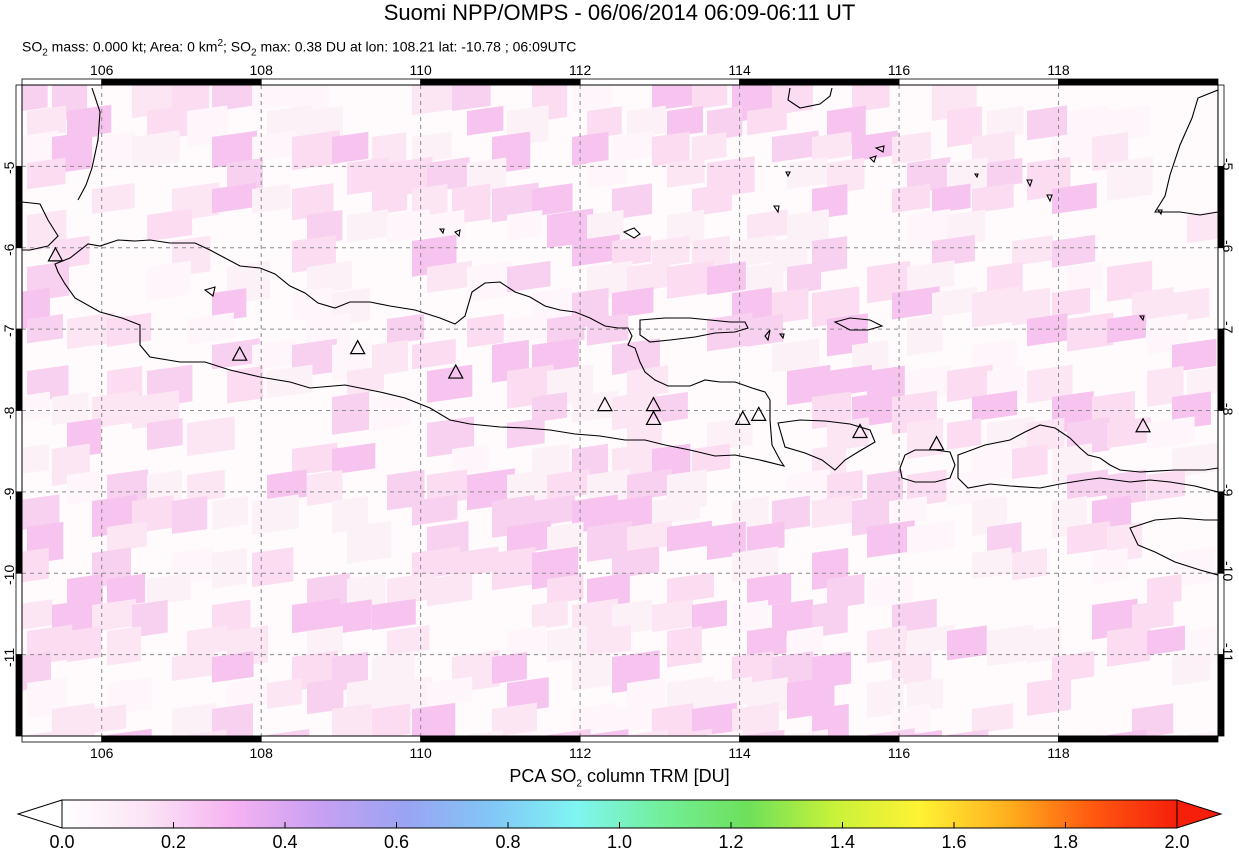 The height and width of the screenshot is (855, 1239). What do you see at coordinates (261, 70) in the screenshot?
I see `lon-tick-top: 108` at bounding box center [261, 70].